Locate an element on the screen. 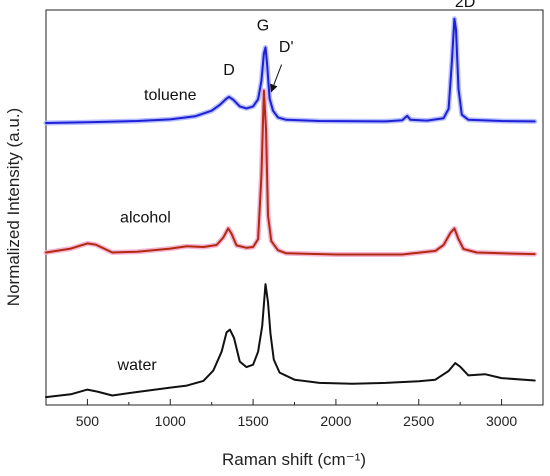 The image size is (550, 476). peak-label: G is located at coordinates (263, 26).